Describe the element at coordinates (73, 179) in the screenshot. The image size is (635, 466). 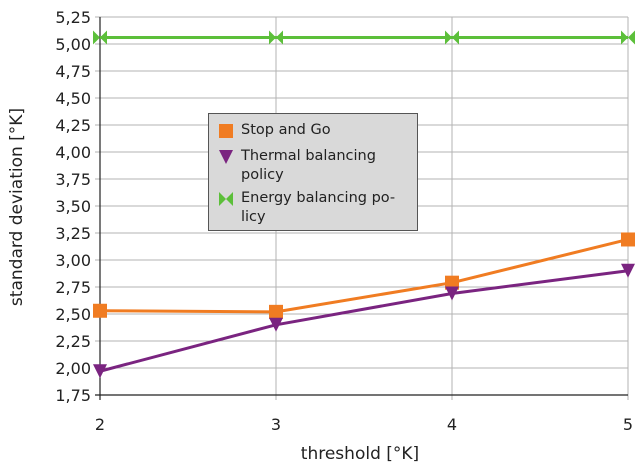
I see `y-tick-label: 3,75` at that location.